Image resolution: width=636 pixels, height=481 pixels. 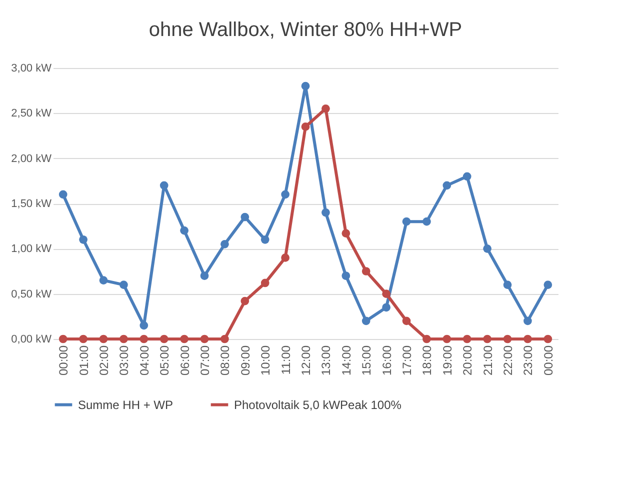 What do you see at coordinates (225, 360) in the screenshot?
I see `x-tick-label: 08:00` at bounding box center [225, 360].